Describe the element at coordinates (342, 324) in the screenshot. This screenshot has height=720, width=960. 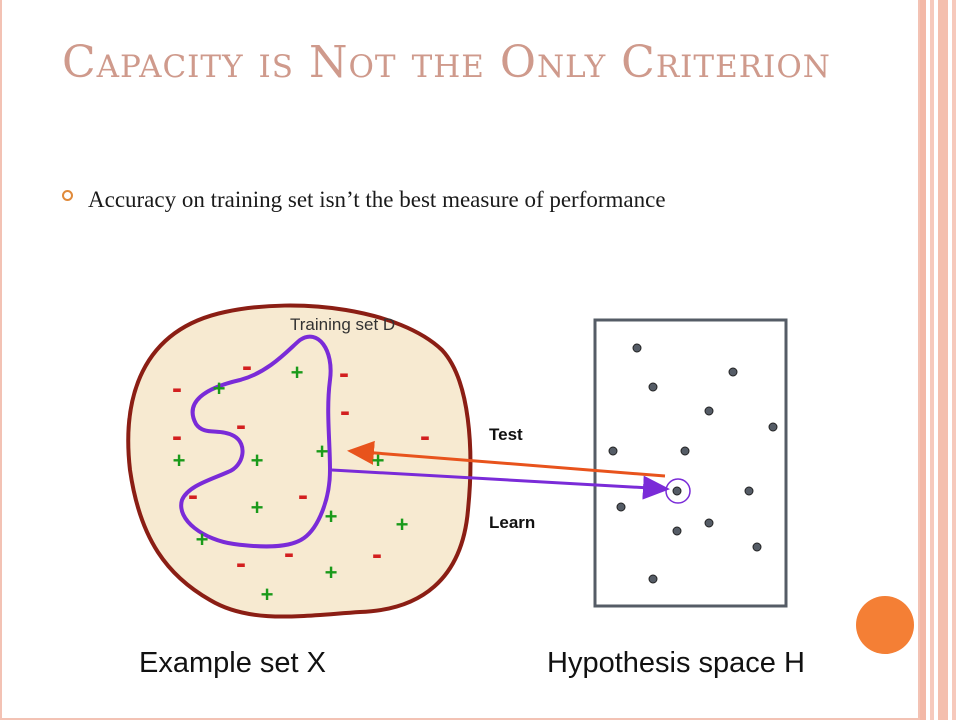
I see `training-set-label: Training set D` at that location.